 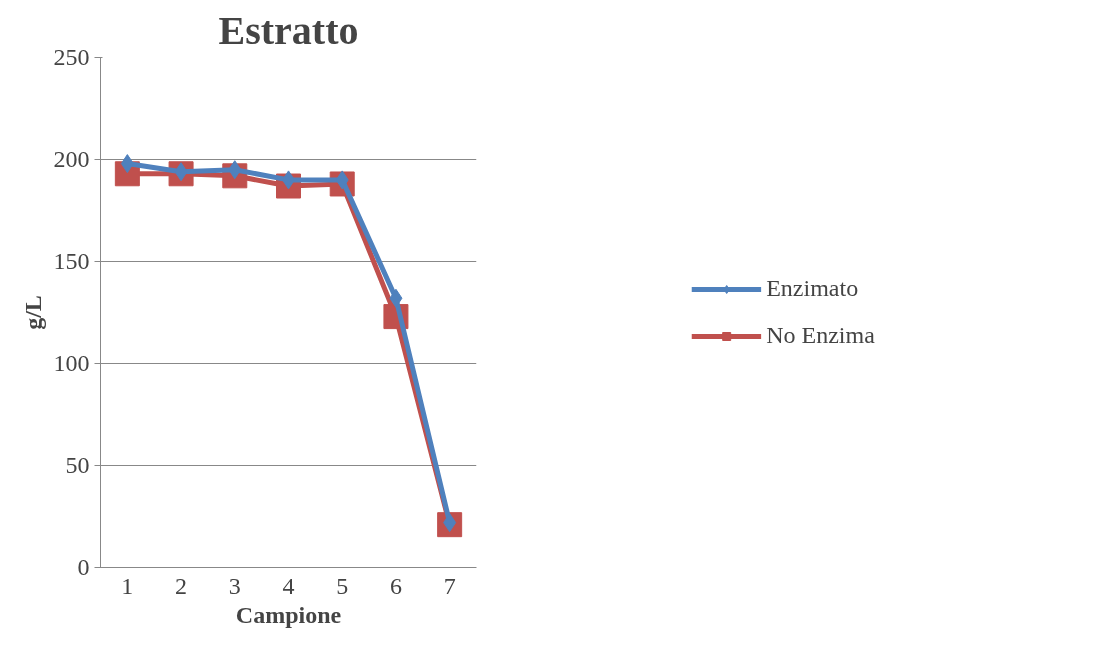 What do you see at coordinates (83, 567) in the screenshot?
I see `y-tick-label: 0` at bounding box center [83, 567].